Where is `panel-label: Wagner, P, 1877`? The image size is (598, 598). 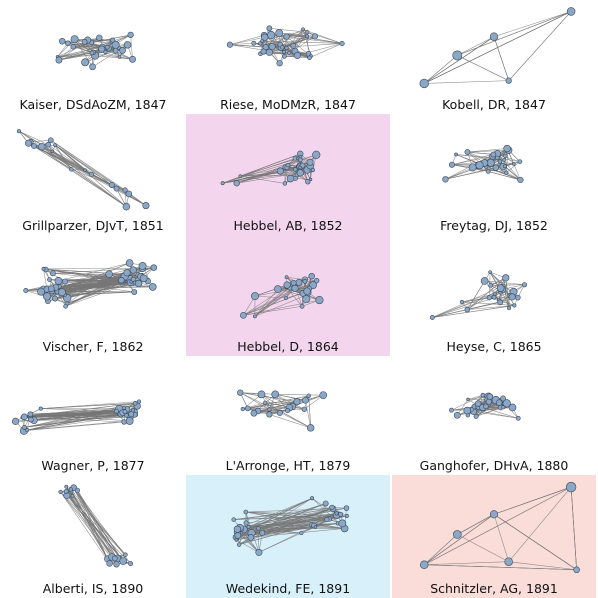
panel-label: Wagner, P, 1877 is located at coordinates (93, 465).